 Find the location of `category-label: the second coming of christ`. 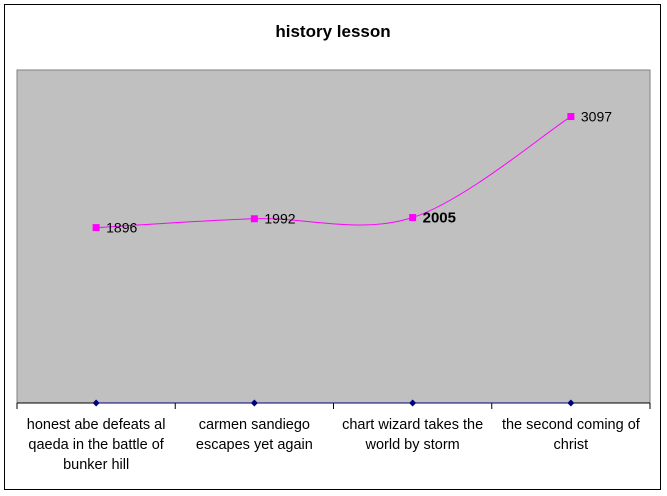

category-label: the second coming of christ is located at coordinates (571, 435).